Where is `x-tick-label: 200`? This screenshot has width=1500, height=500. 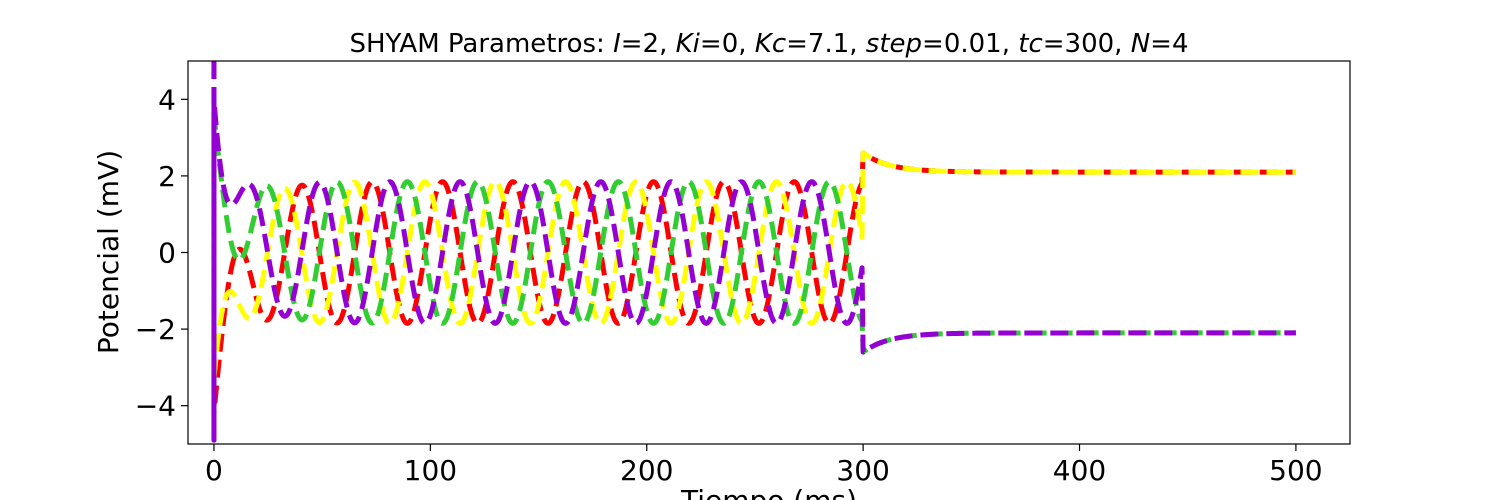 x-tick-label: 200 is located at coordinates (646, 470).